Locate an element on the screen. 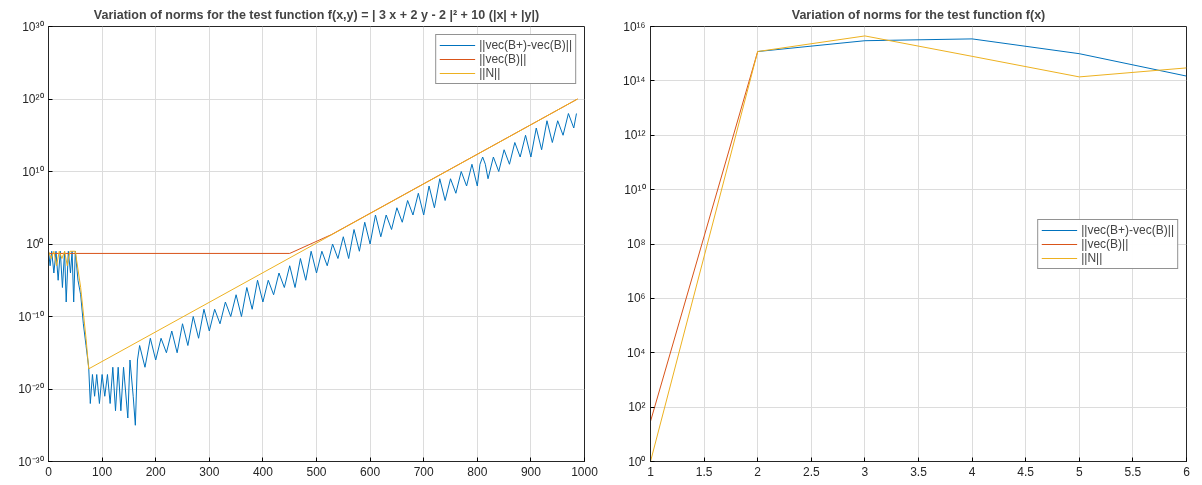 The width and height of the screenshot is (1202, 485). x-tick-label: 1.5 is located at coordinates (704, 471).